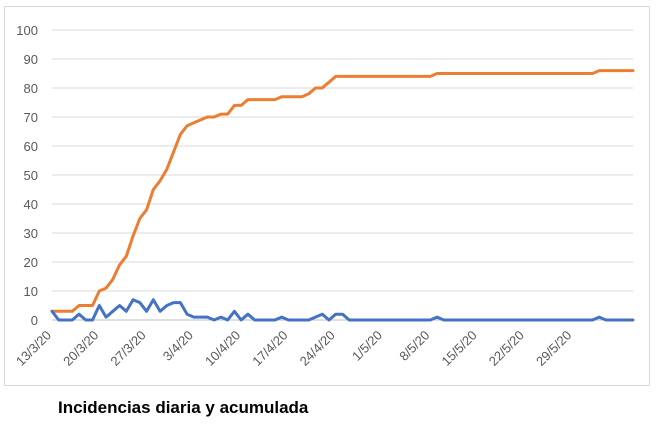 Image resolution: width=660 pixels, height=440 pixels. I want to click on y-tick-label: 100, so click(27, 30).